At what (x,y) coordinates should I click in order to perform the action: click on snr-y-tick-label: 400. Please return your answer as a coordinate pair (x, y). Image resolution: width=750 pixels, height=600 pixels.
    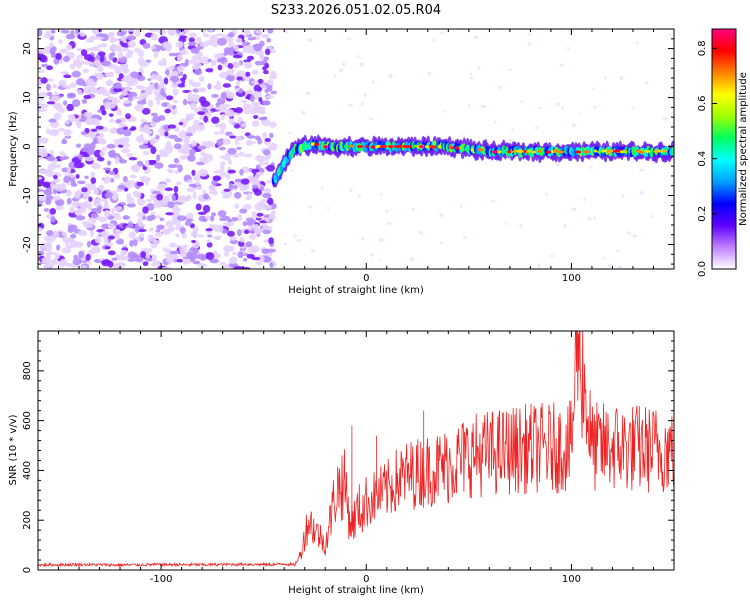
    Looking at the image, I should click on (27, 470).